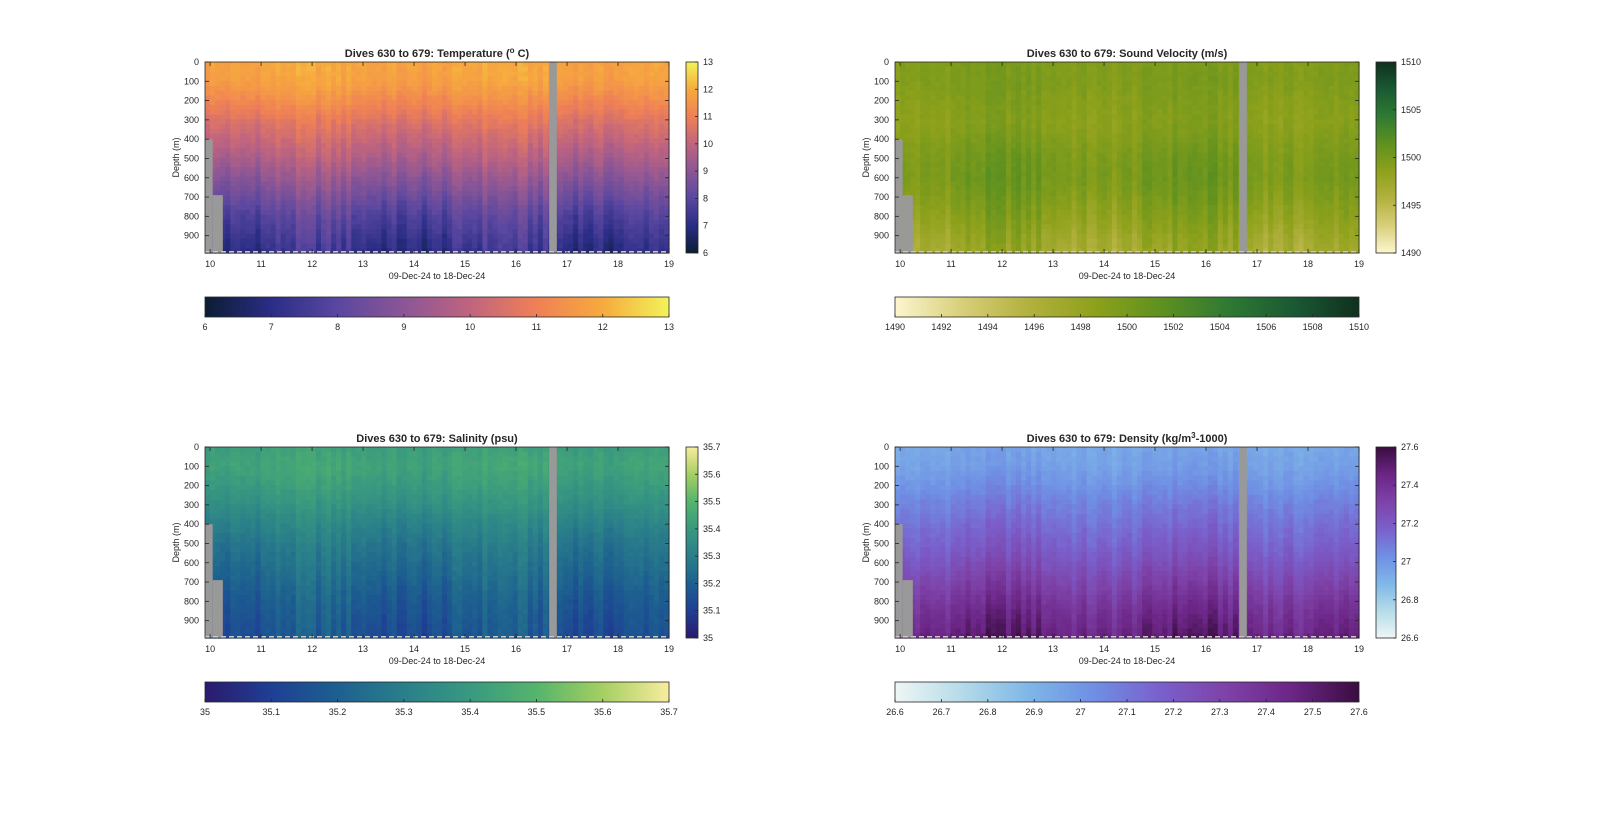  Describe the element at coordinates (191, 178) in the screenshot. I see `y-tick-label: 600` at that location.